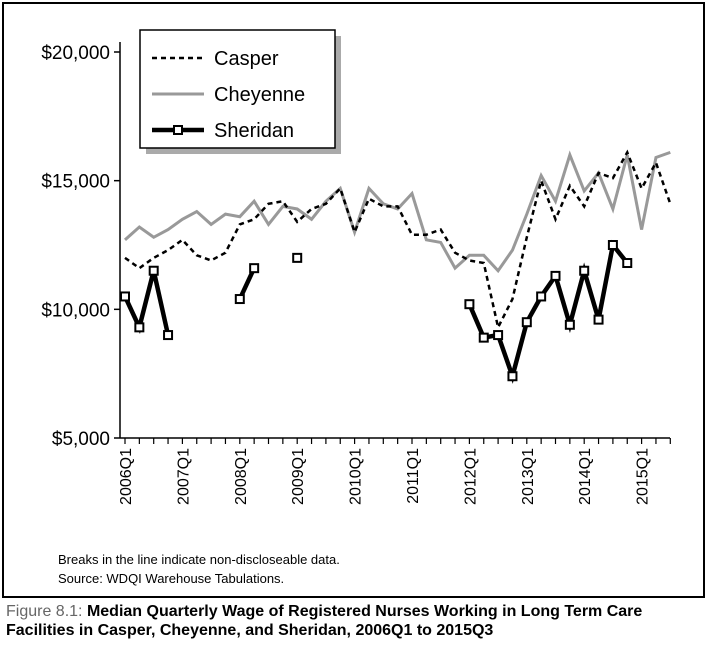 The image size is (707, 656). I want to click on x-tick-label: 2008Q1, so click(241, 476).